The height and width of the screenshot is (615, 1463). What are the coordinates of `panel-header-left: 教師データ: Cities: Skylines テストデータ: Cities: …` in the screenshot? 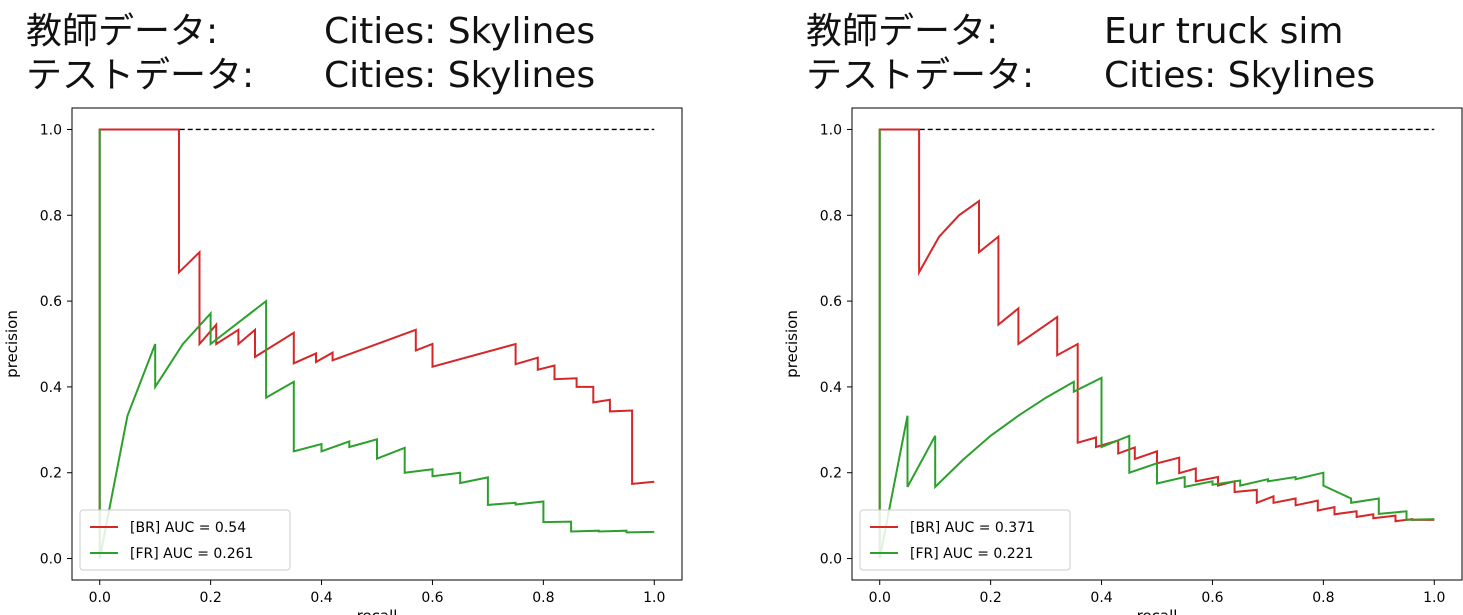 It's located at (326, 54).